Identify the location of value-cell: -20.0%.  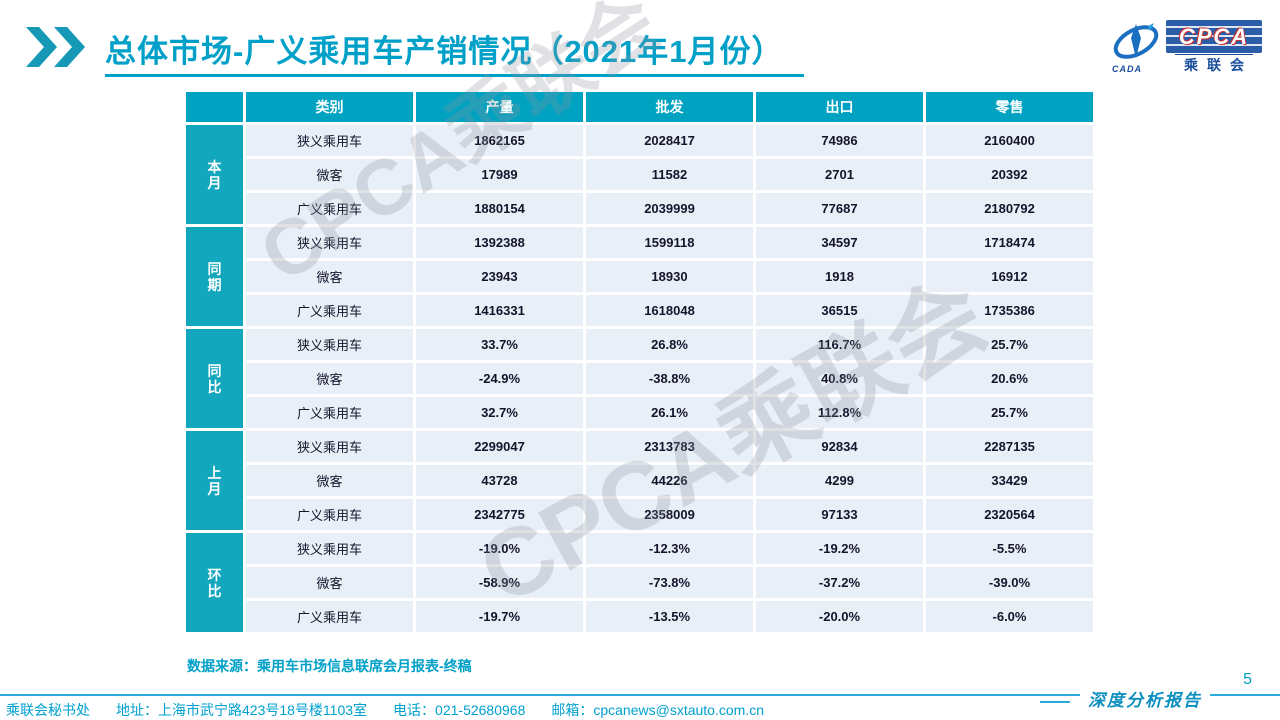
(839, 616).